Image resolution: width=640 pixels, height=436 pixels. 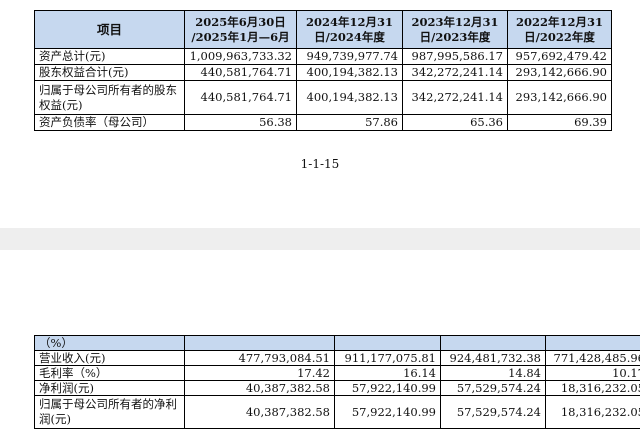 What do you see at coordinates (259, 373) in the screenshot?
I see `cell-value: 17.42` at bounding box center [259, 373].